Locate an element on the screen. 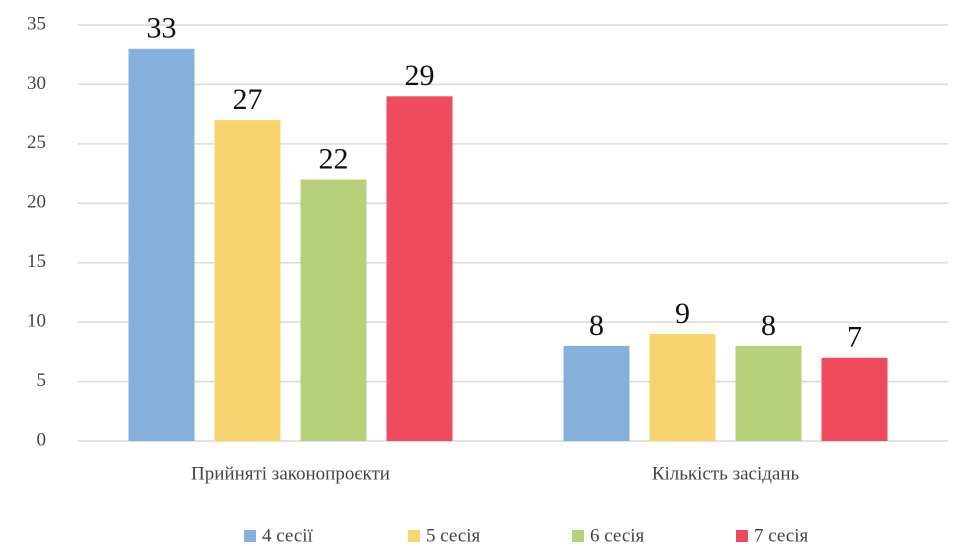  data-label: 27 is located at coordinates (248, 99).